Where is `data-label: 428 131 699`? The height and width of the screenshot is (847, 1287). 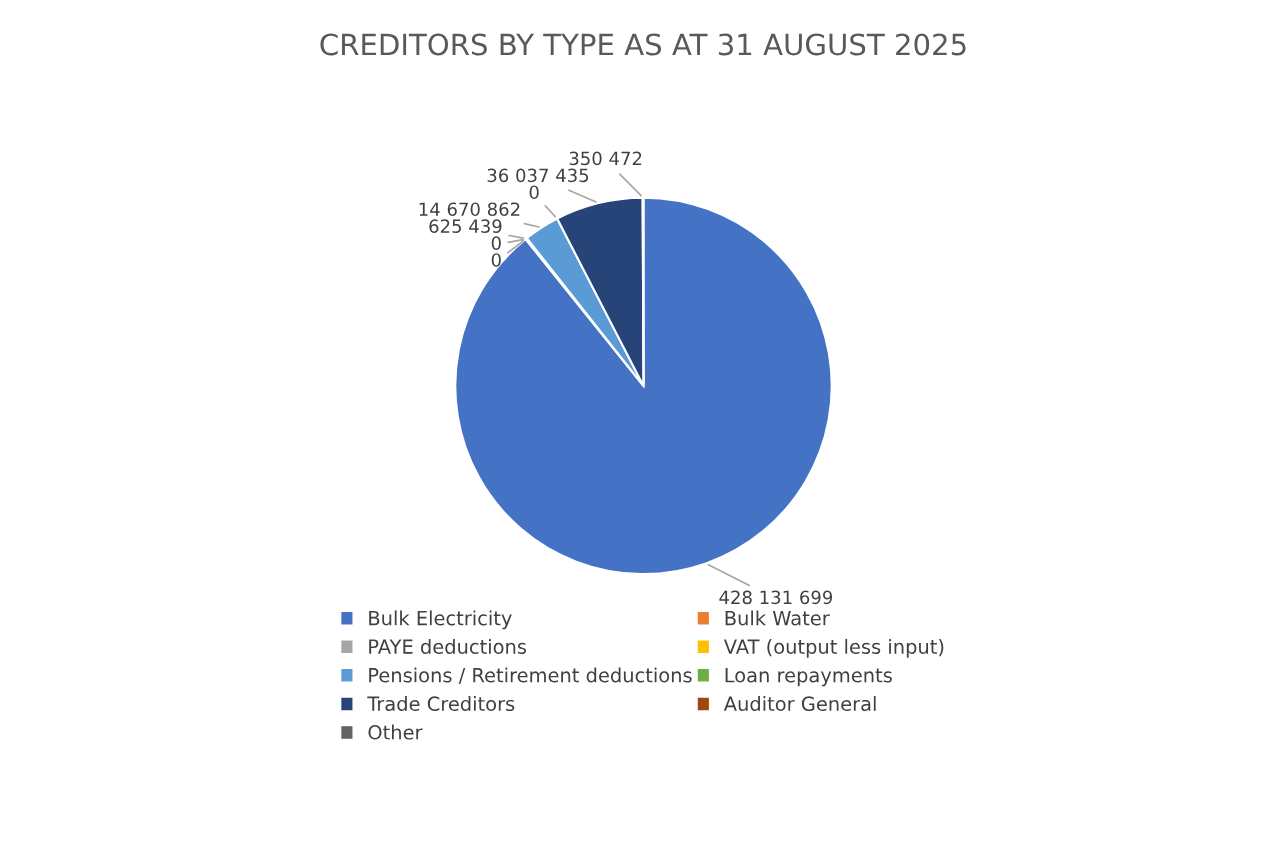 data-label: 428 131 699 is located at coordinates (776, 597).